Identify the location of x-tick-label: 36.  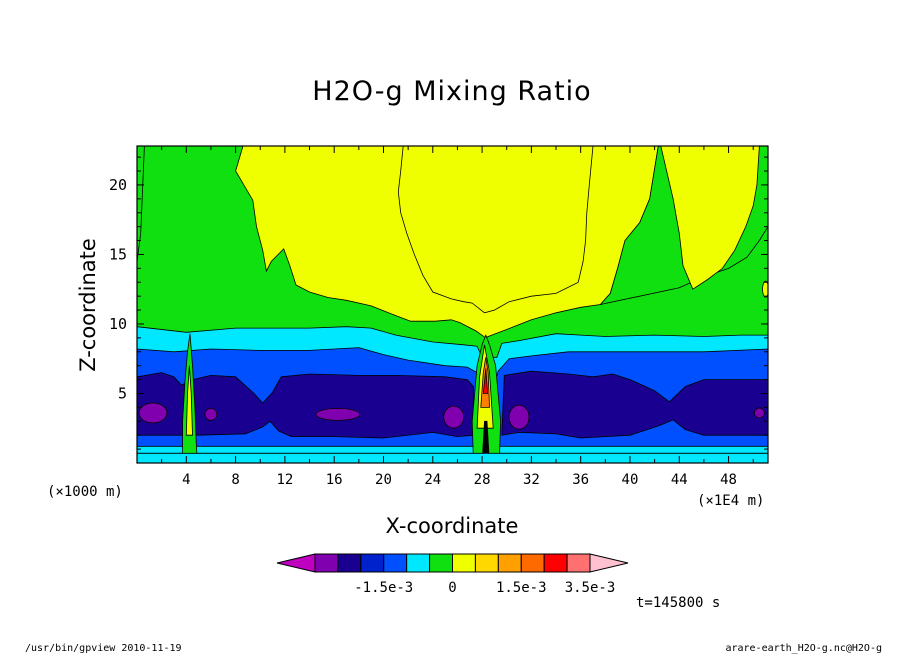
(580, 480).